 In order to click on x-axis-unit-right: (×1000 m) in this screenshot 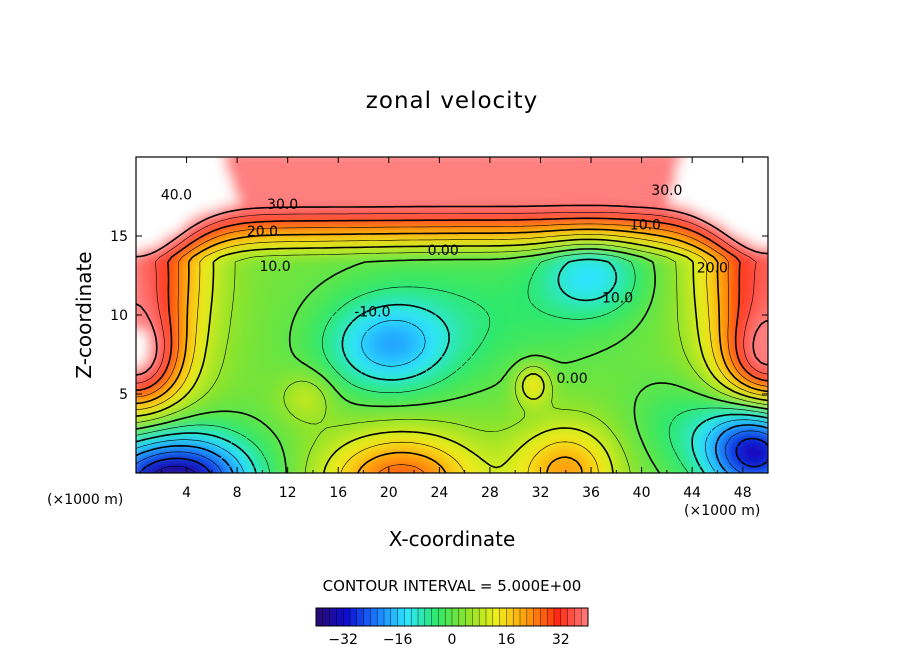, I will do `click(722, 511)`.